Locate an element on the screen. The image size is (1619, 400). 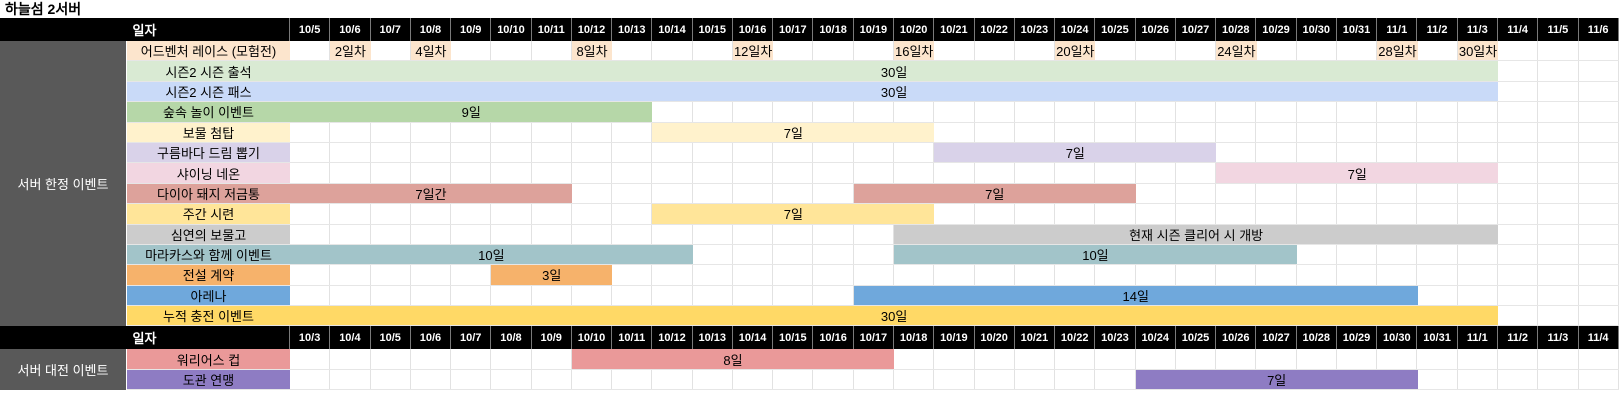
date-header-cell: 10/24 is located at coordinates (1156, 338).